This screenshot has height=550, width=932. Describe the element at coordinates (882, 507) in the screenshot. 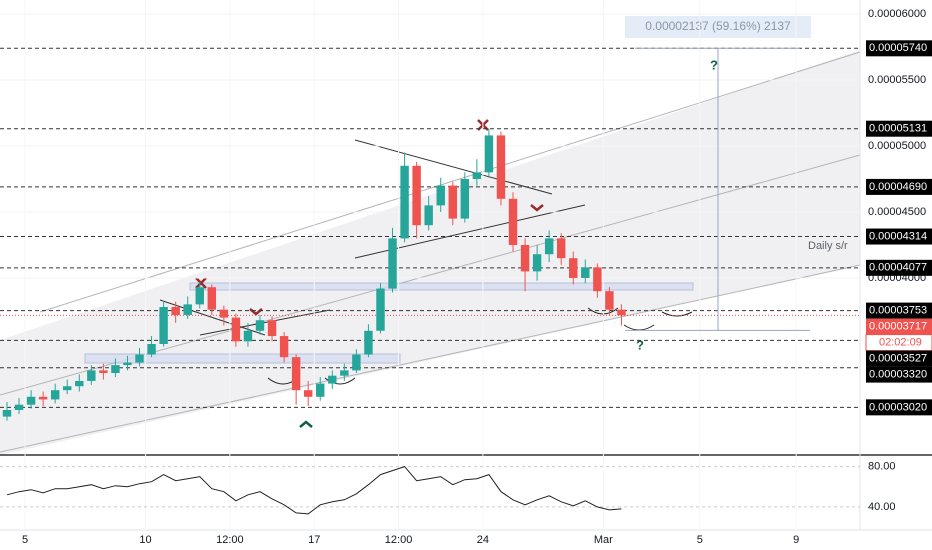

I see `rsi-tick-label: 40.00` at that location.